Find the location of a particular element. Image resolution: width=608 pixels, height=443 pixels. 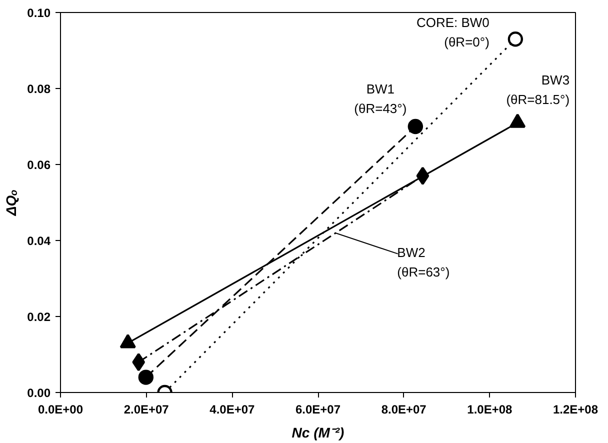

x-tick-label: 2.0E+07 is located at coordinates (147, 409).